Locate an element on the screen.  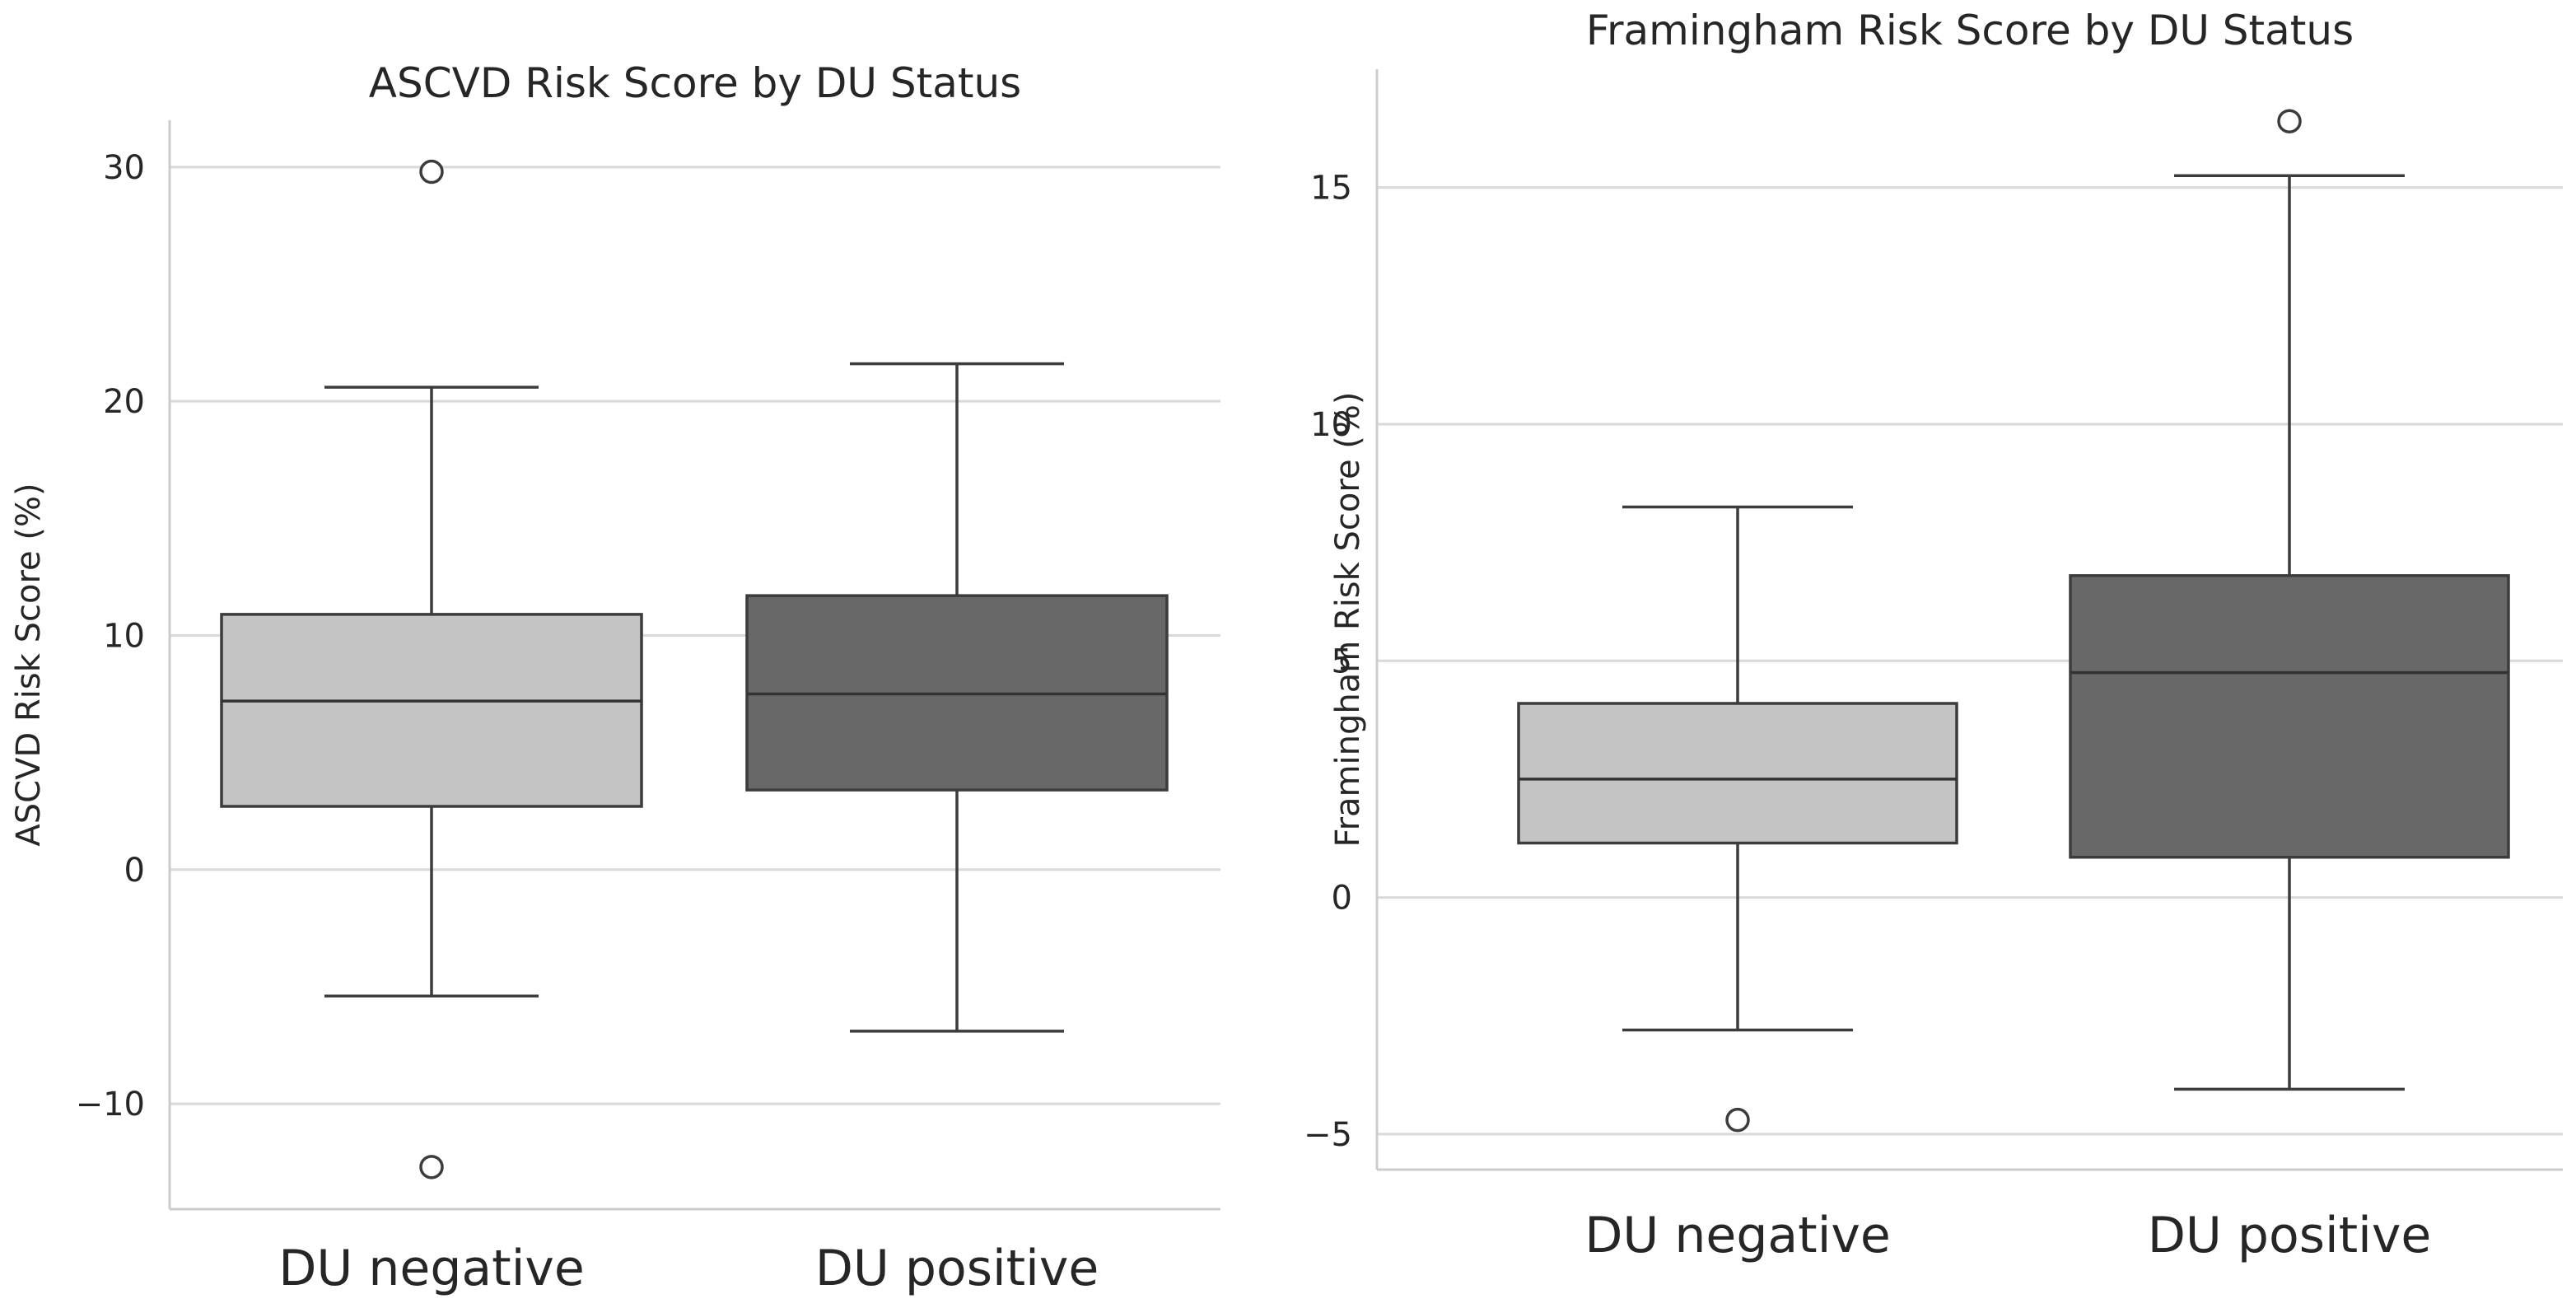
chart-title: Framingham Risk Score by DU Status is located at coordinates (1970, 30).